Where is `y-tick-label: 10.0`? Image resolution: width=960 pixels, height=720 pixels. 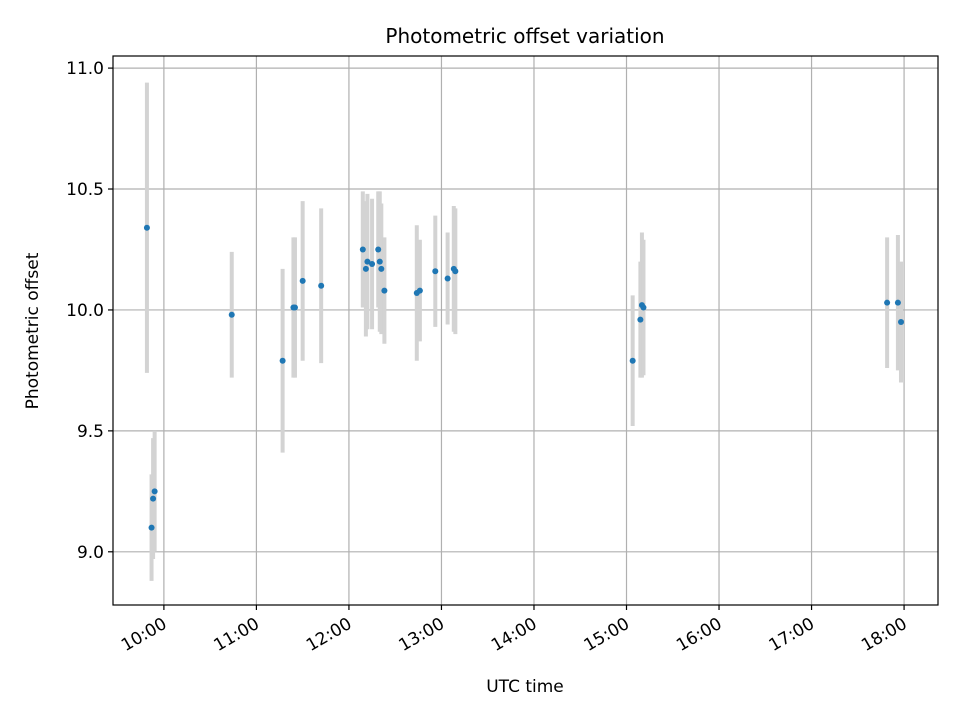 y-tick-label: 10.0 is located at coordinates (85, 311).